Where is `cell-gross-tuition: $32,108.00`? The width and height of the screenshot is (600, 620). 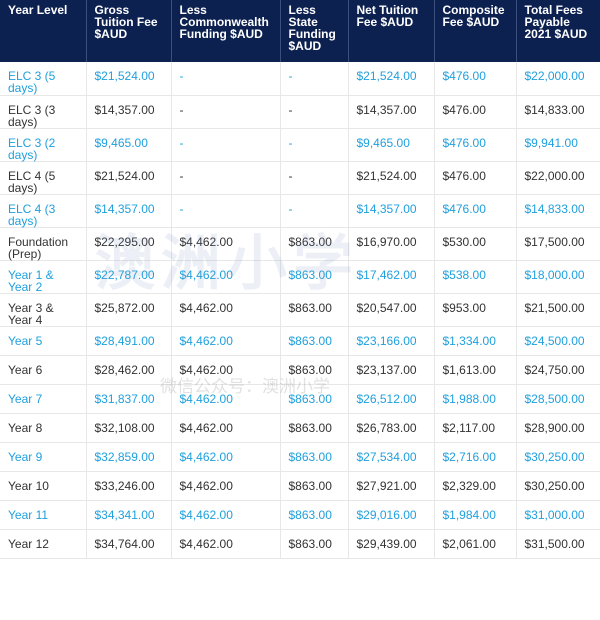
cell-gross-tuition: $32,108.00 is located at coordinates (129, 428).